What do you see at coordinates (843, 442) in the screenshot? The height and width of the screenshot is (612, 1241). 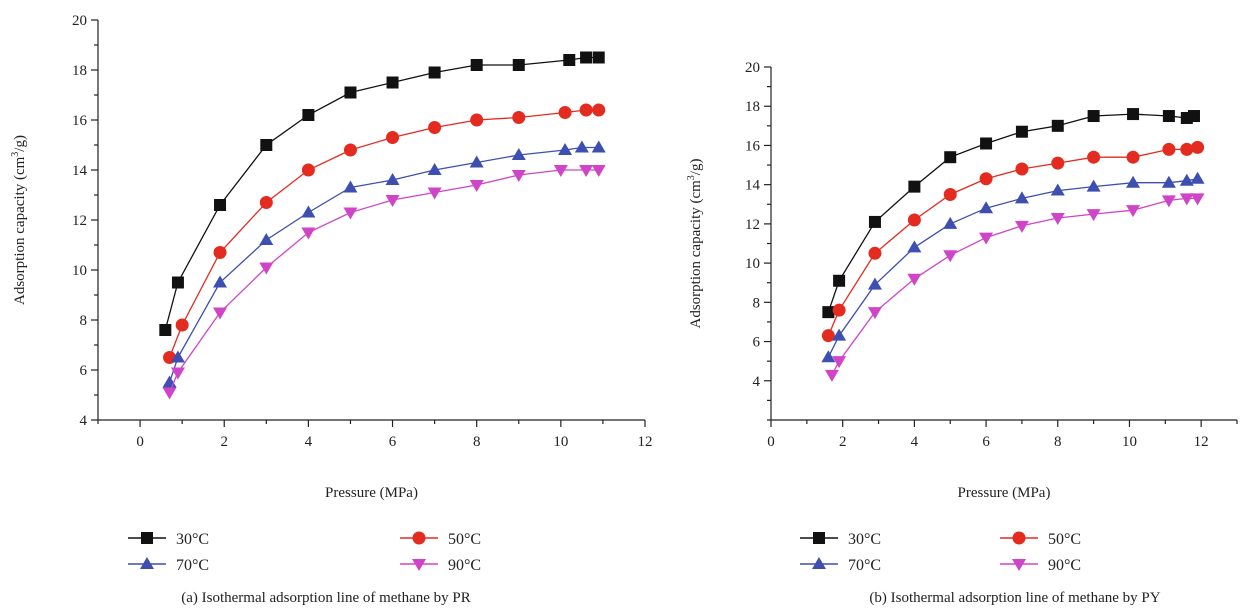 I see `x-tick-label: 2` at bounding box center [843, 442].